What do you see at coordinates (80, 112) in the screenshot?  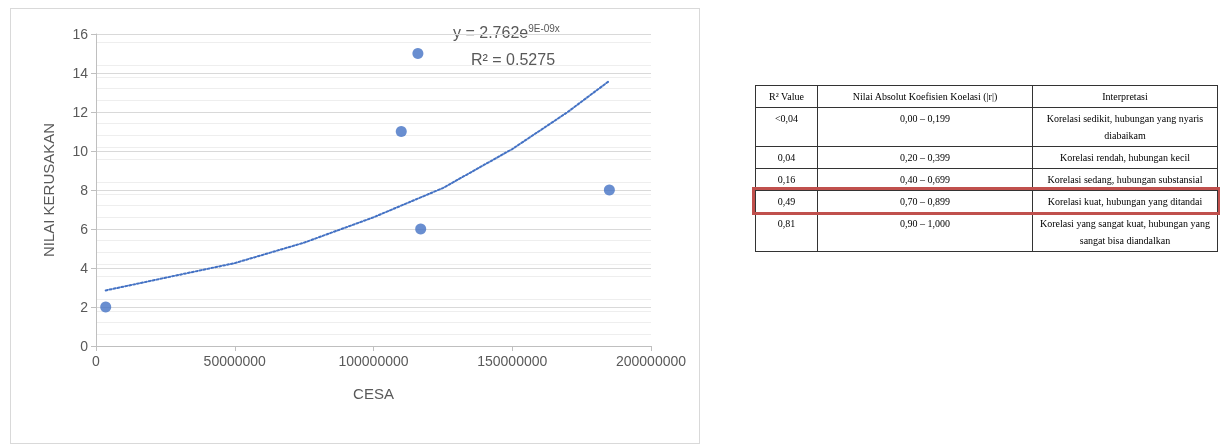 I see `y-tick-label: 12` at bounding box center [80, 112].